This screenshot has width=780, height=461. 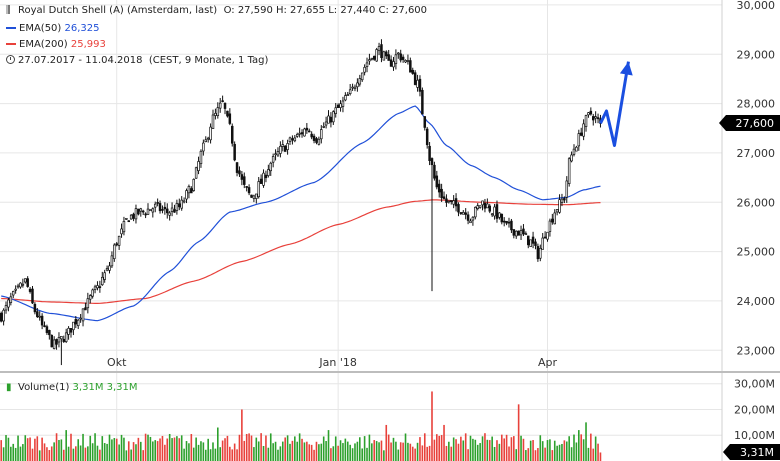 What do you see at coordinates (756, 6) in the screenshot?
I see `price-tick-label: 30,000` at bounding box center [756, 6].